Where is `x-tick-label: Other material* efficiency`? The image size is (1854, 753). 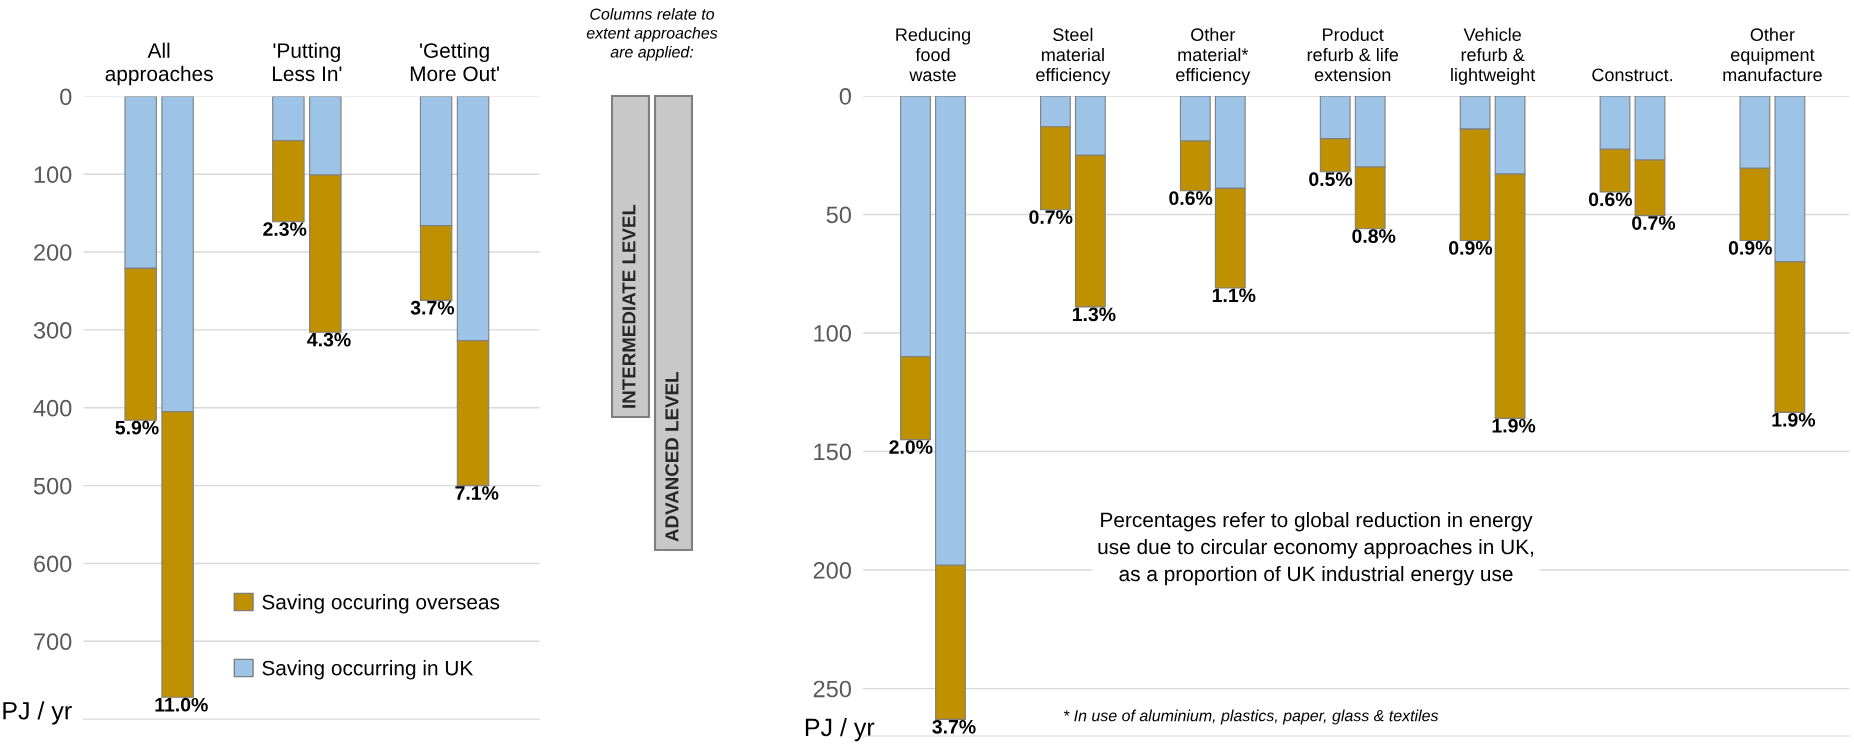 x-tick-label: Other material* efficiency is located at coordinates (1213, 56).